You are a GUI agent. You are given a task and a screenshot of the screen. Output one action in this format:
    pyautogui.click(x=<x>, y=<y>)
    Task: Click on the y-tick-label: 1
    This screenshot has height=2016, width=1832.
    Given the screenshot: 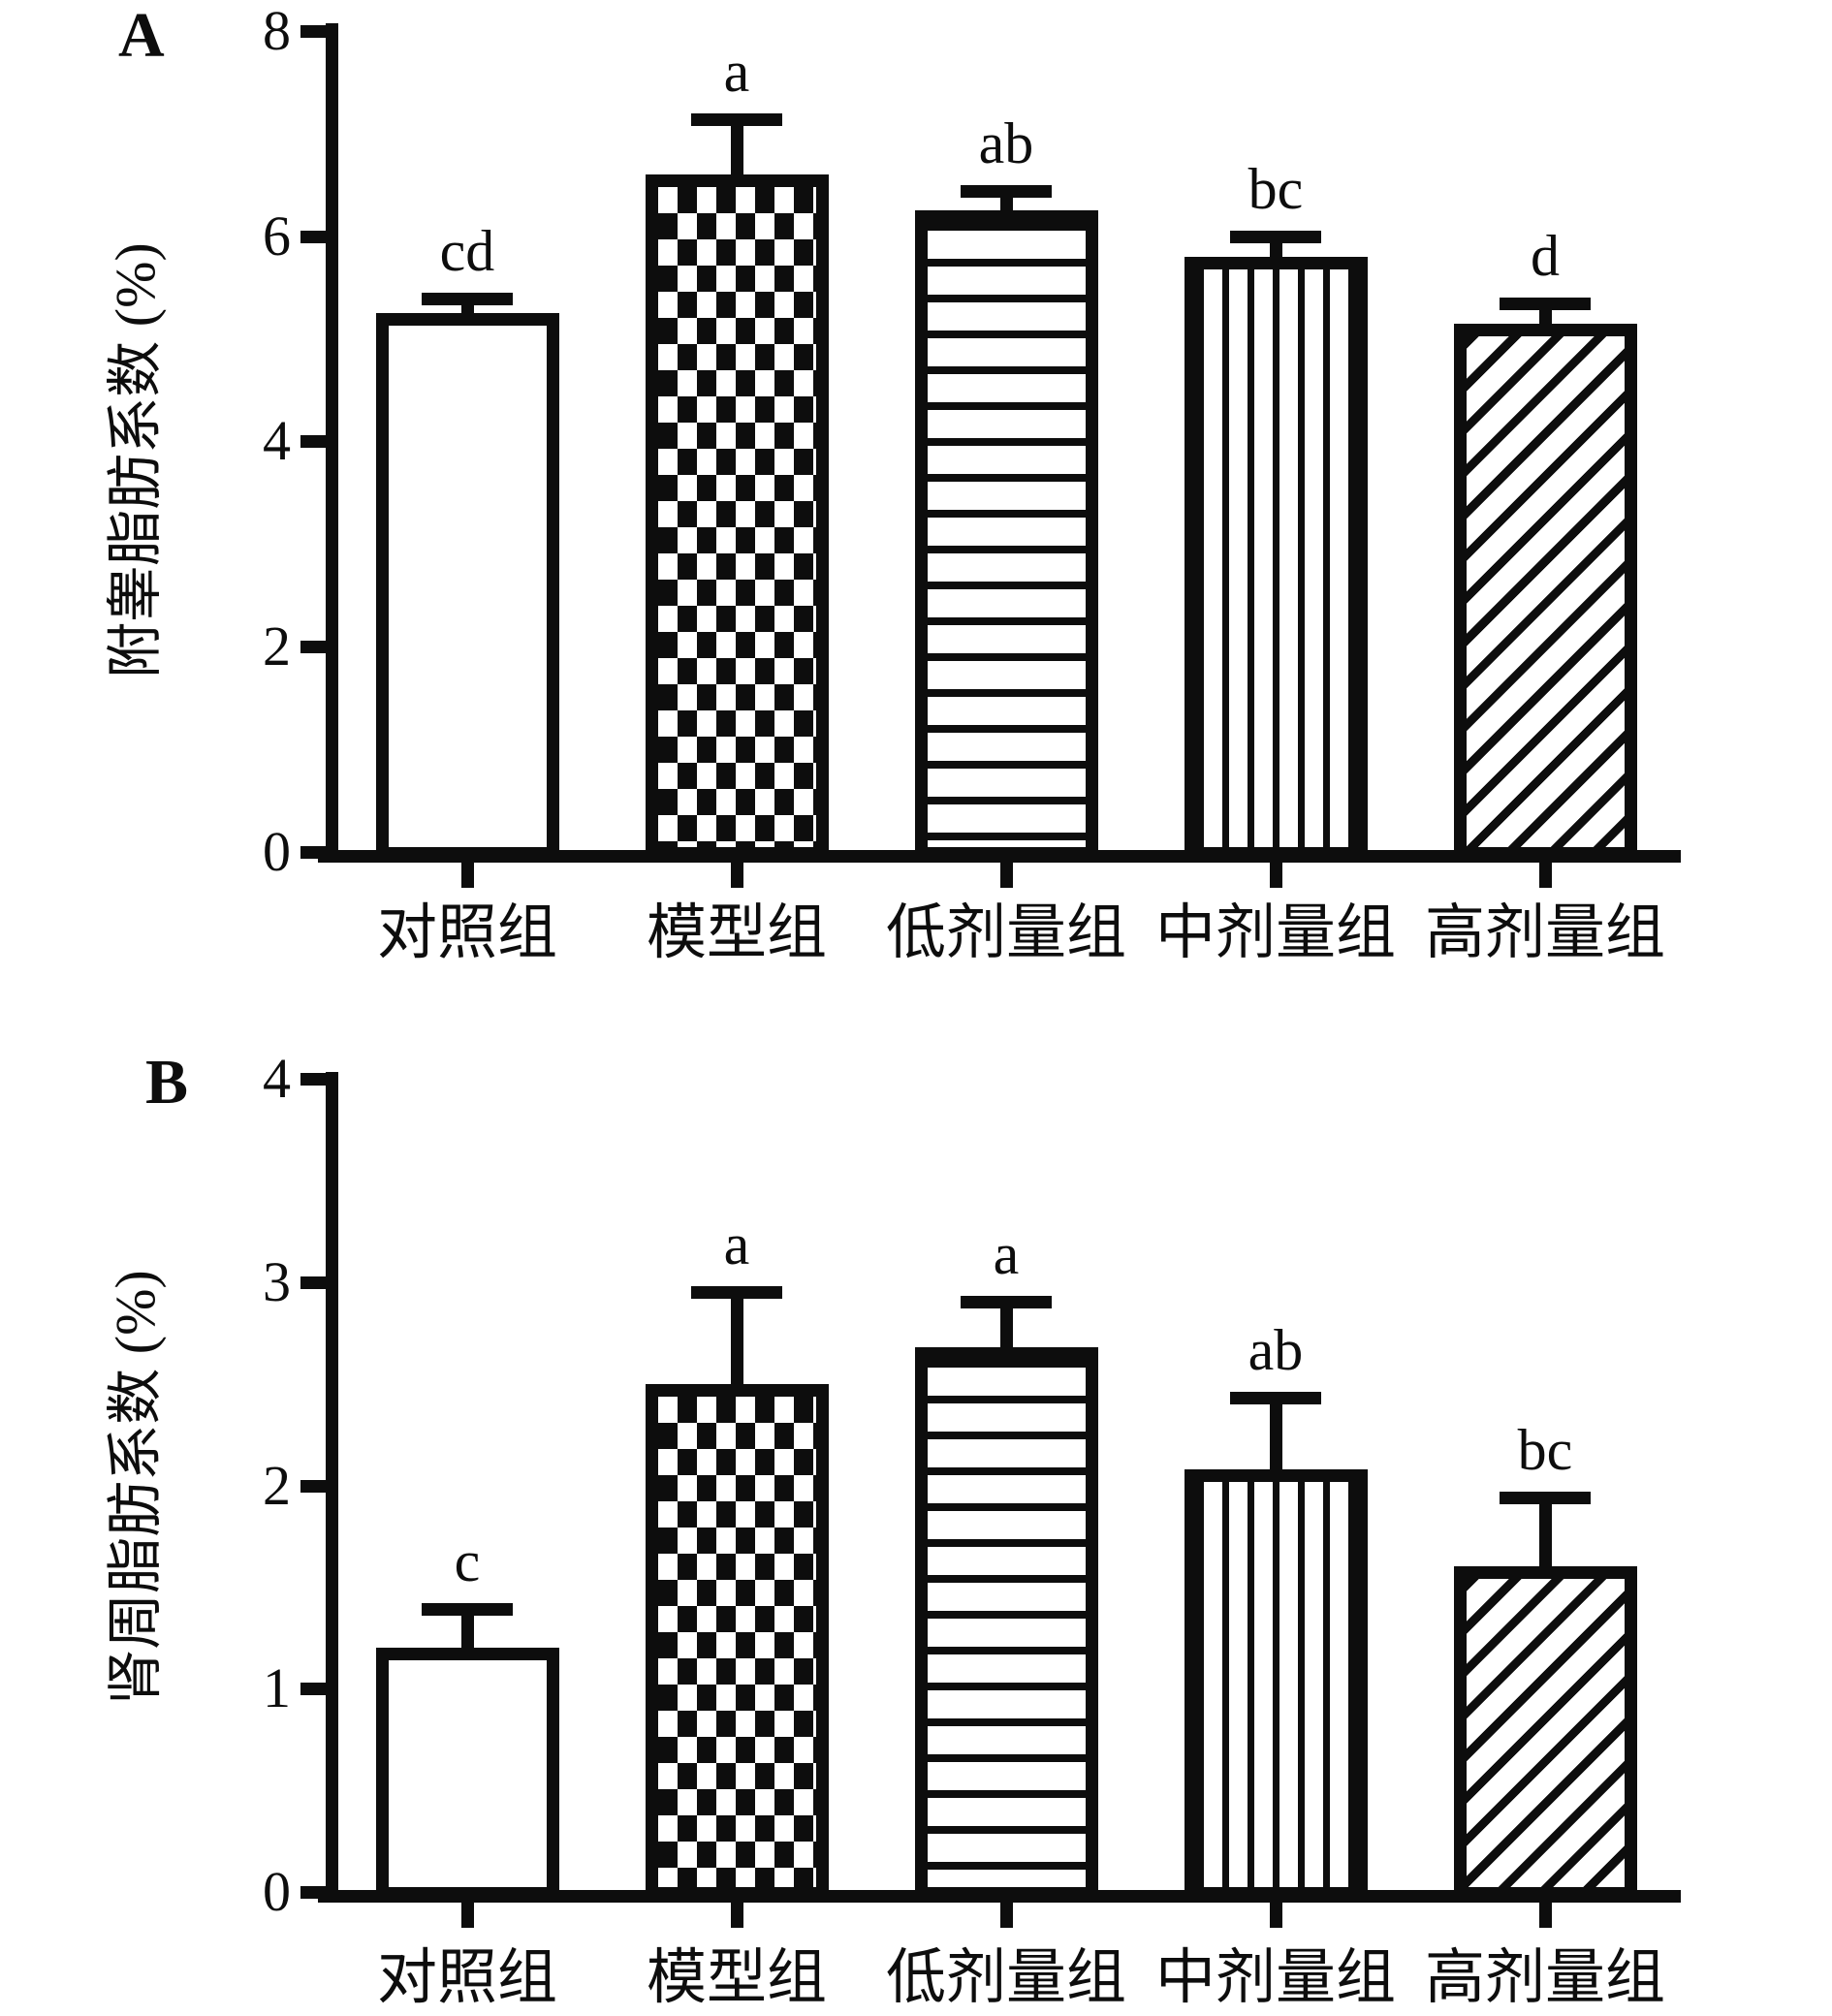 What is the action you would take?
    pyautogui.click(x=277, y=1687)
    